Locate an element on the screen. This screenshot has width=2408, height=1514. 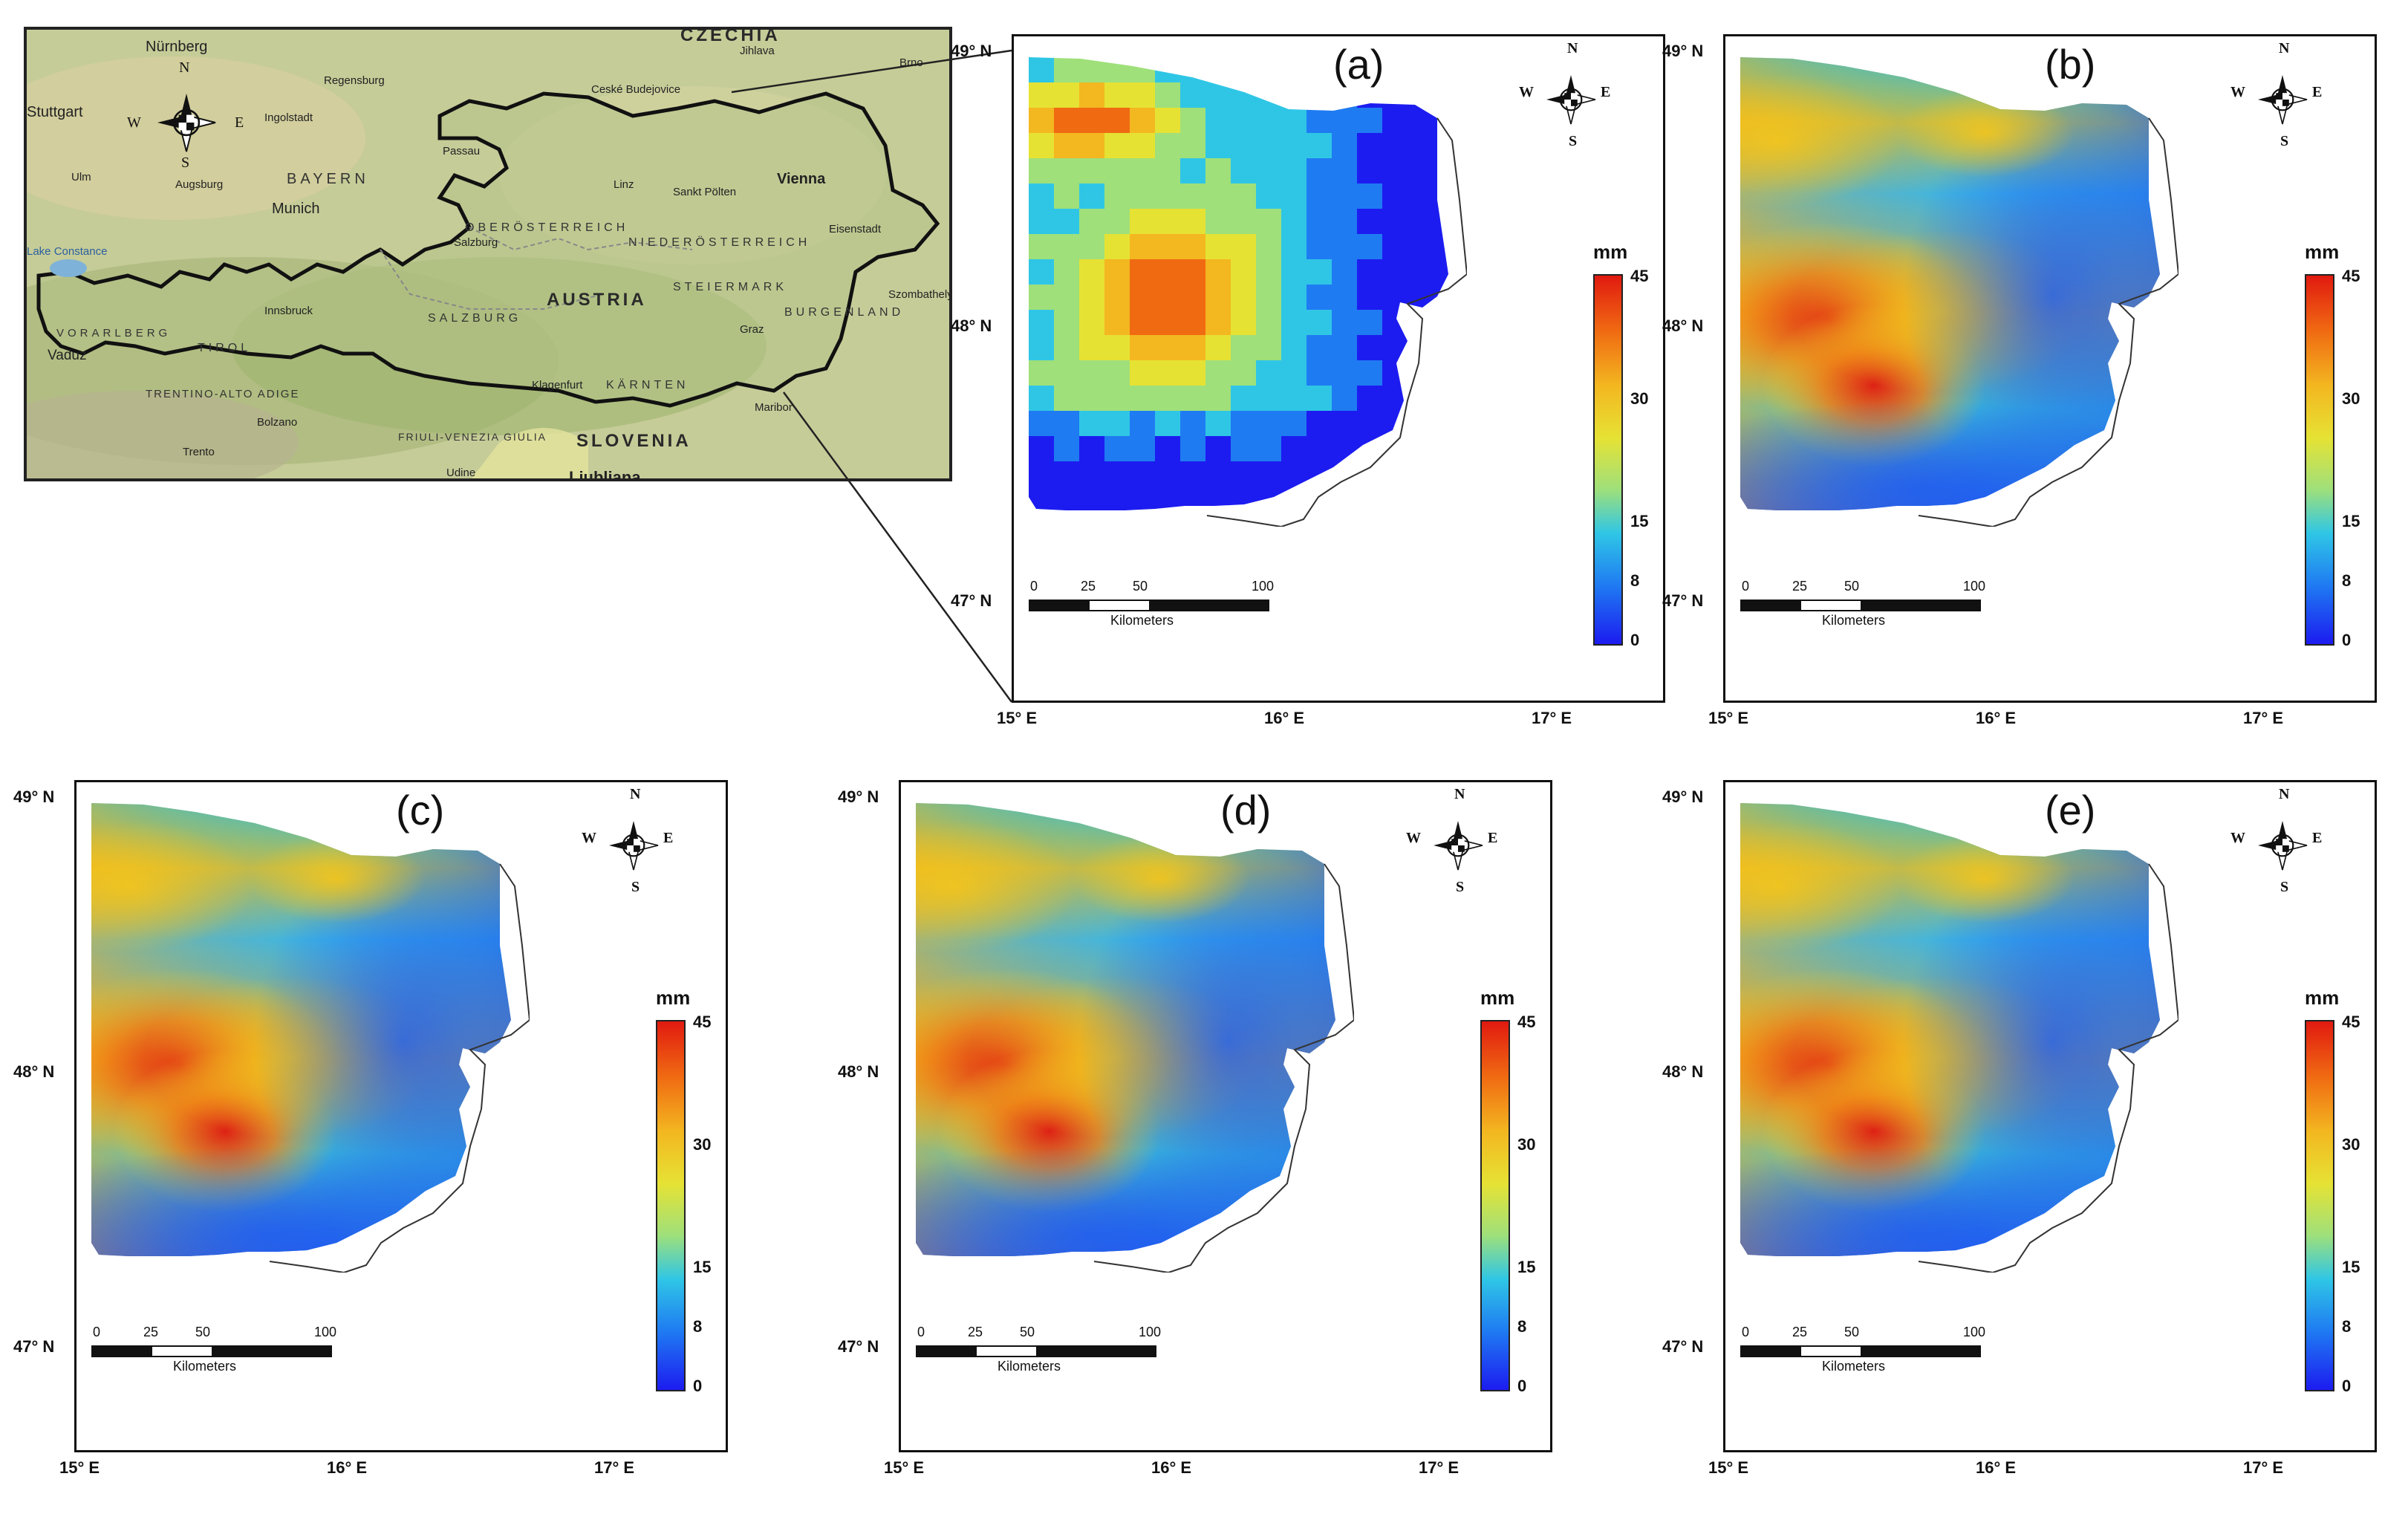
city-jihlava: Jihlava is located at coordinates (757, 51).